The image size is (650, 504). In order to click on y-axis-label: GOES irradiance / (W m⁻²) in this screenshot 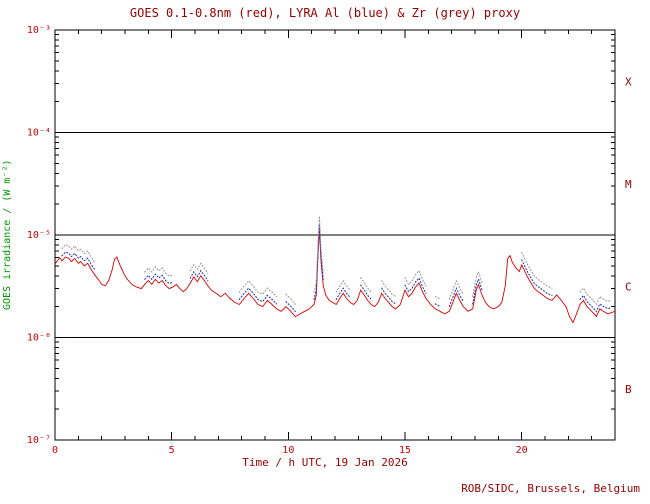, I will do `click(7, 235)`.